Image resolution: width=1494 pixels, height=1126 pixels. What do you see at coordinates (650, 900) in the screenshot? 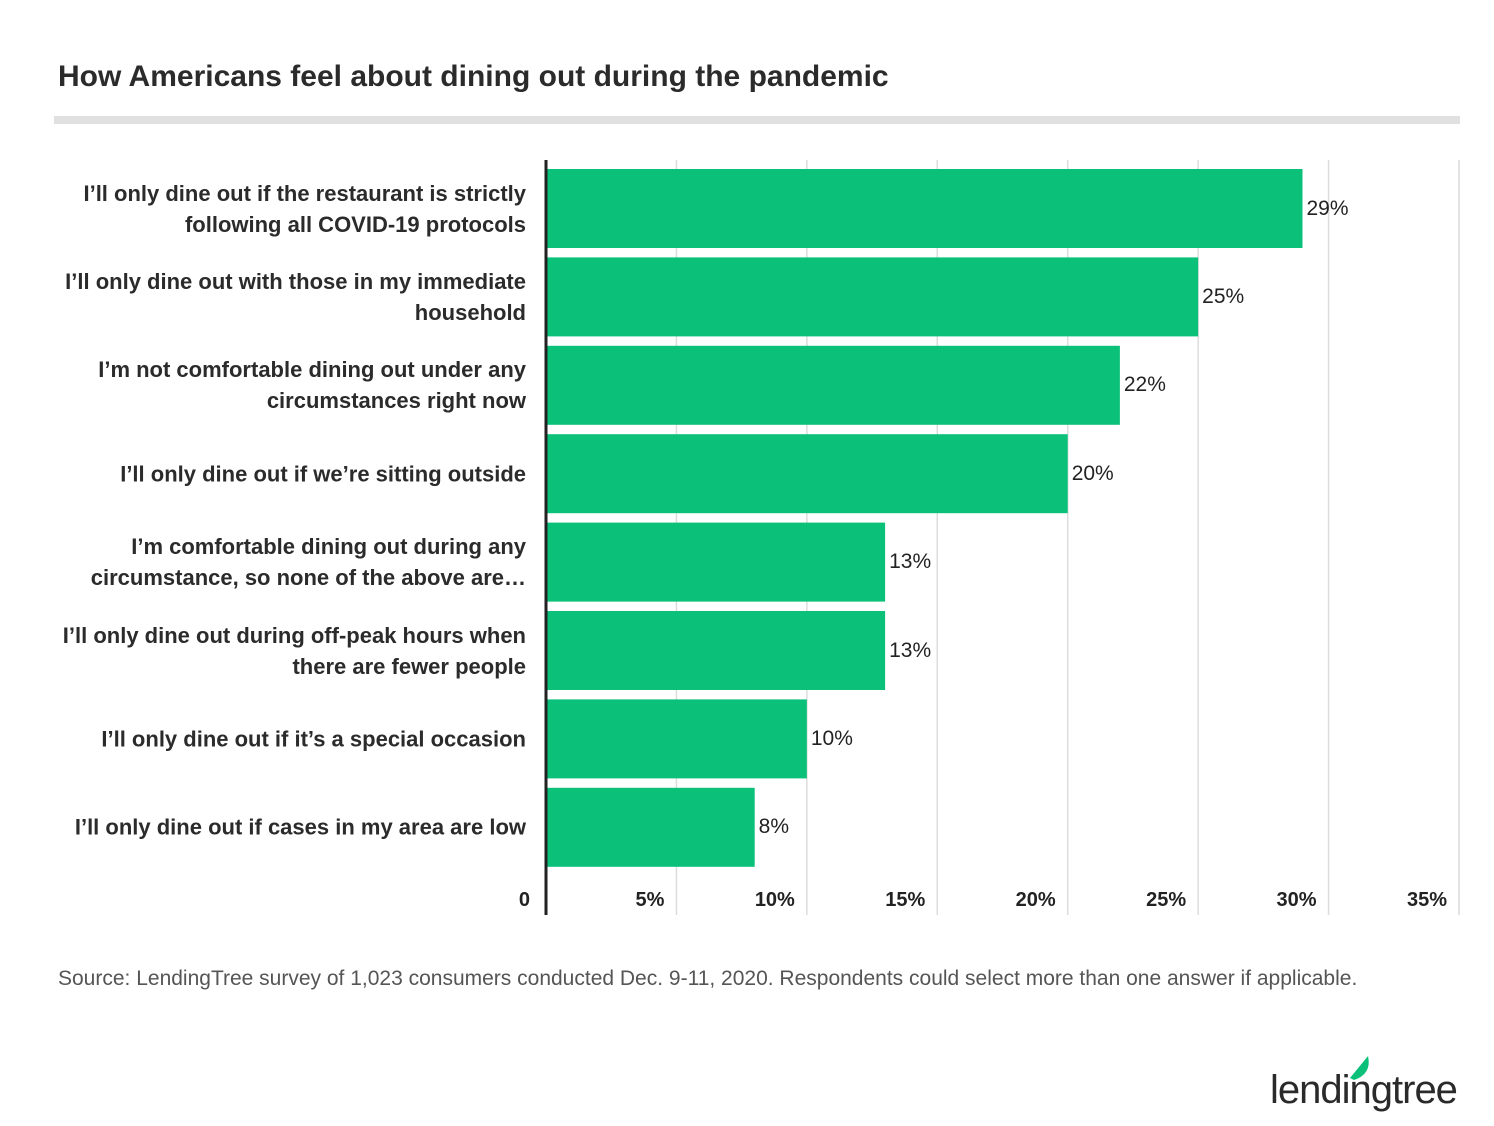
I see `x-tick-label: 5%` at bounding box center [650, 900].